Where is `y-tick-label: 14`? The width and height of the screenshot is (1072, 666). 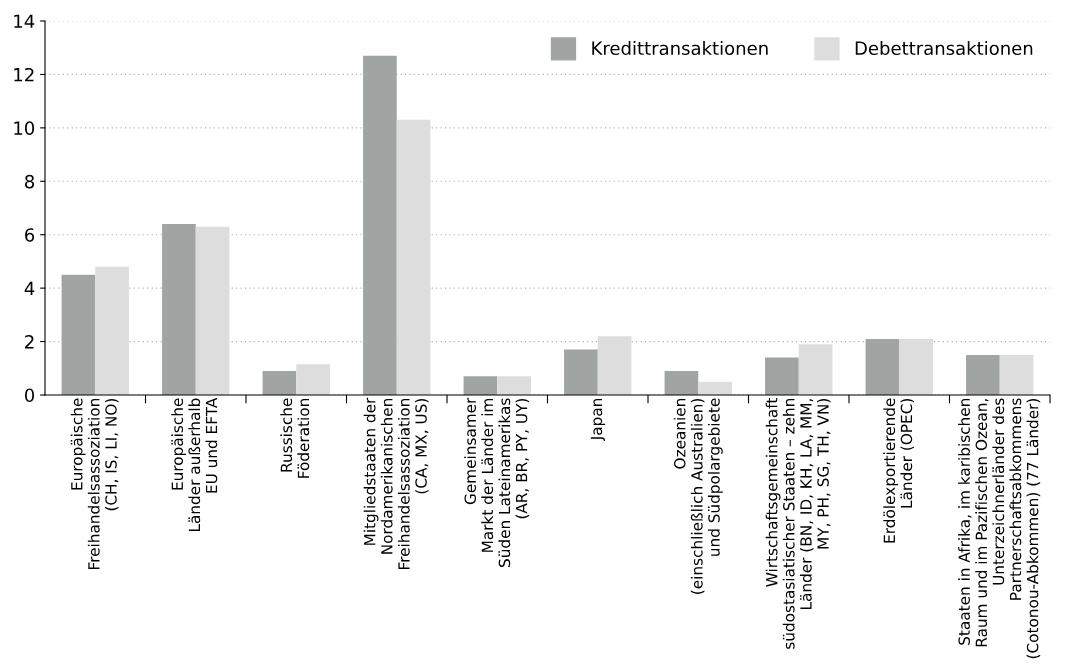
y-tick-label: 14 is located at coordinates (24, 21).